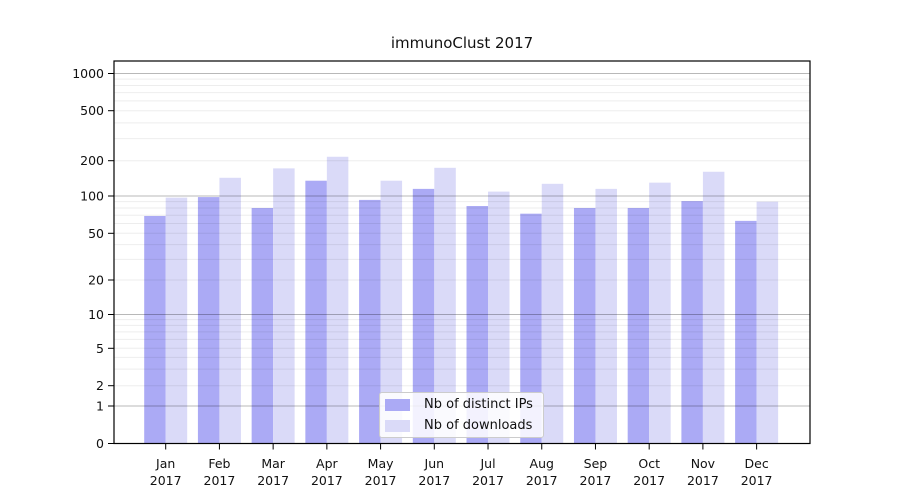 The width and height of the screenshot is (900, 500). Describe the element at coordinates (462, 43) in the screenshot. I see `chart-title: immunoClust 2017` at that location.